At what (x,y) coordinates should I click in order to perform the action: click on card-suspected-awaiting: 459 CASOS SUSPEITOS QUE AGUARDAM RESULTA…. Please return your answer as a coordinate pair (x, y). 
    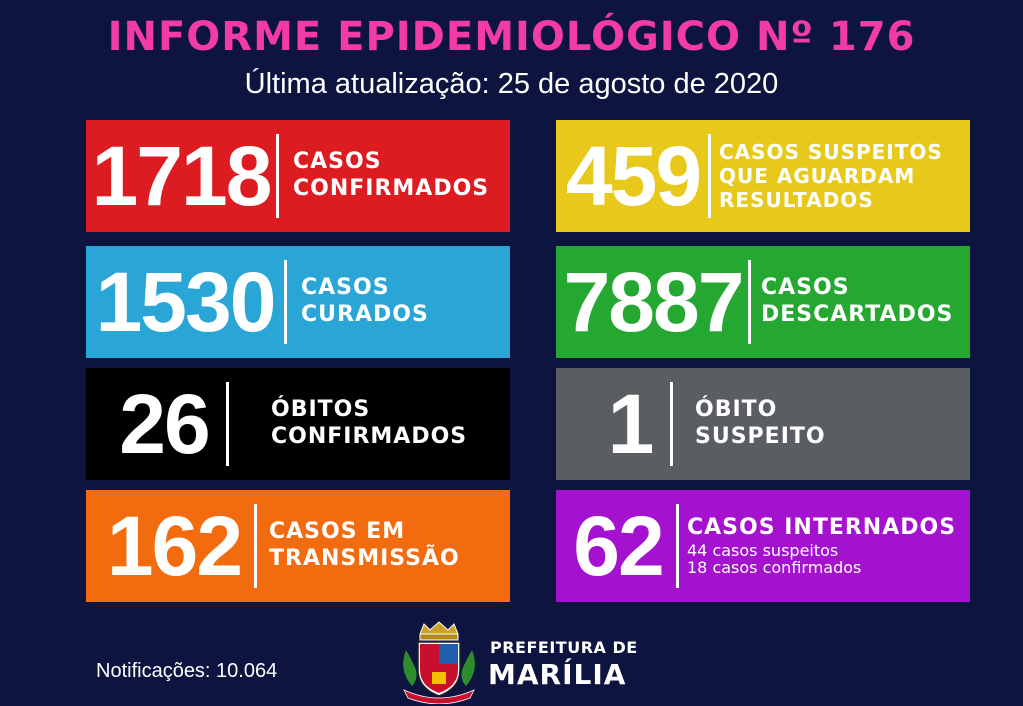
    Looking at the image, I should click on (763, 176).